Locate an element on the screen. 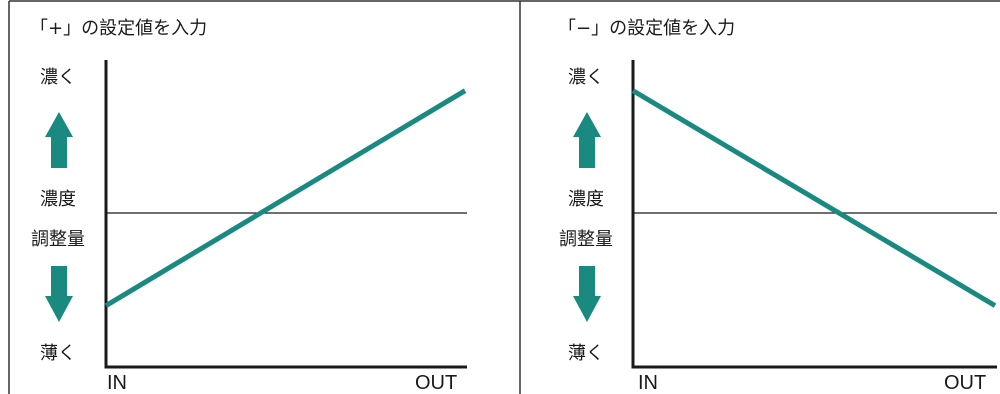  panel-1-y-top-label: 濃く is located at coordinates (58, 77).